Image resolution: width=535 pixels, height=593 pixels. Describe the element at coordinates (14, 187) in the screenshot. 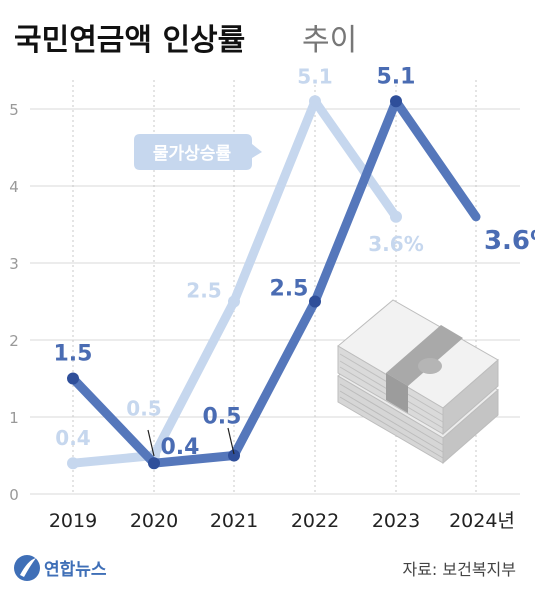

I see `y-tick-label: 4` at that location.